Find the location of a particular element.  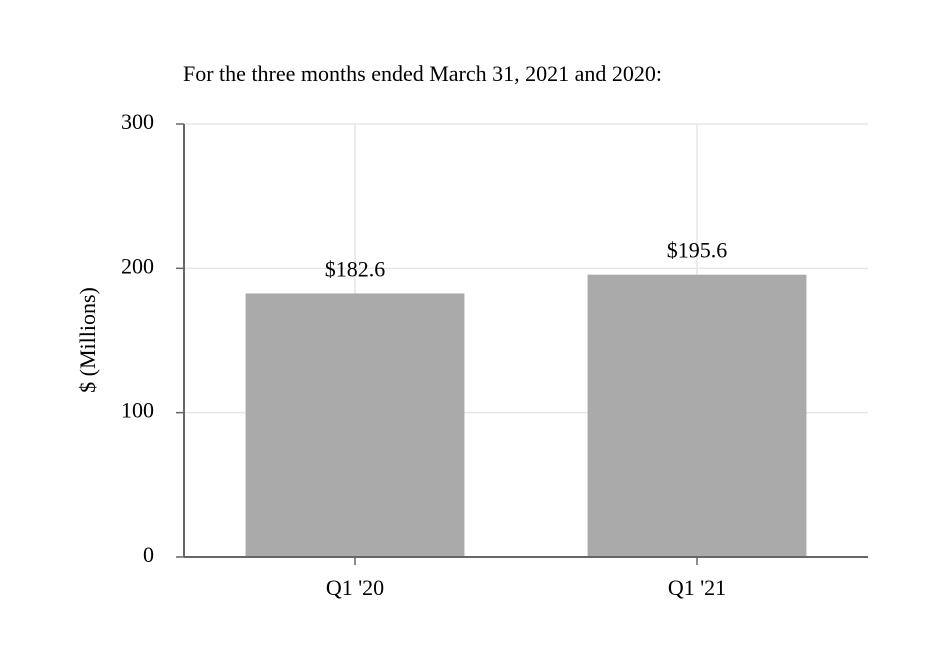

y-axis-label: $ (Millions) is located at coordinates (87, 340).